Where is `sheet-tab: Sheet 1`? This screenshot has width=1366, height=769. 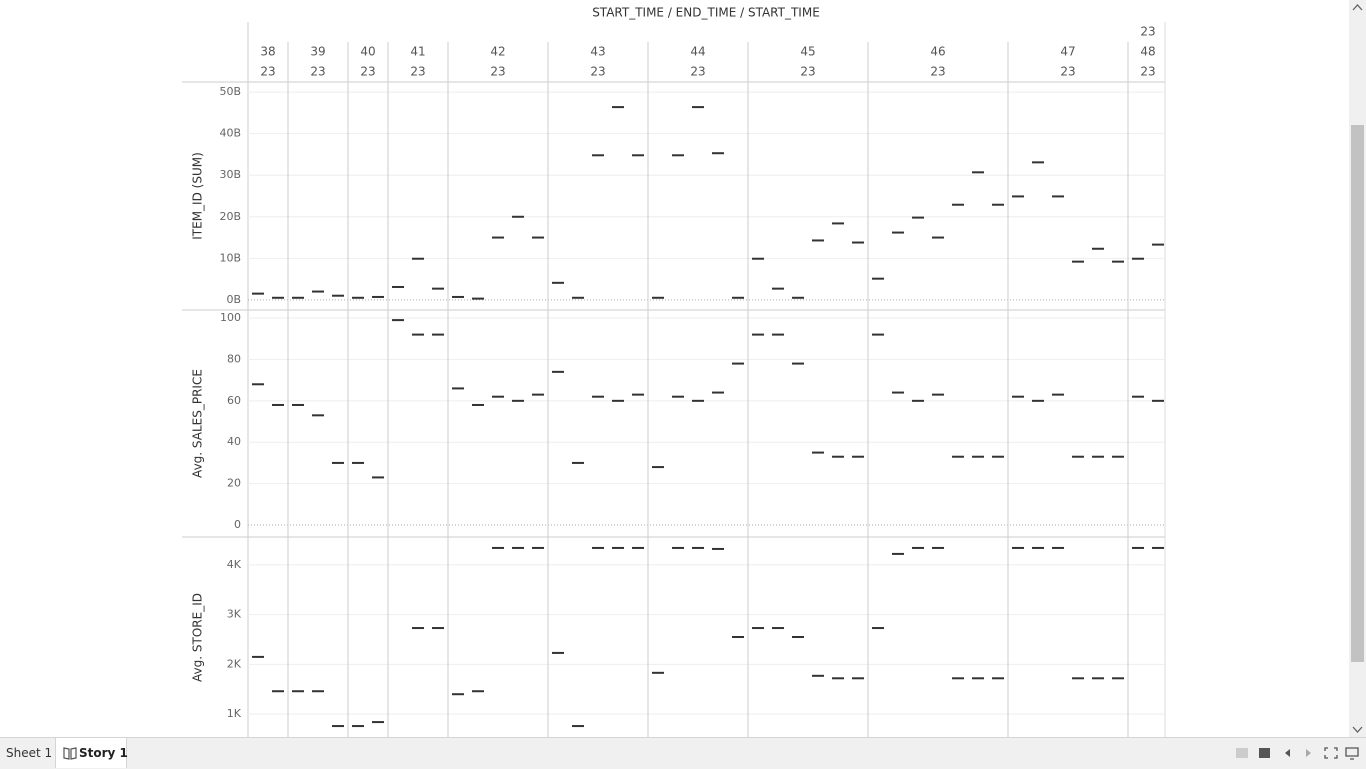
sheet-tab: Sheet 1 is located at coordinates (29, 753).